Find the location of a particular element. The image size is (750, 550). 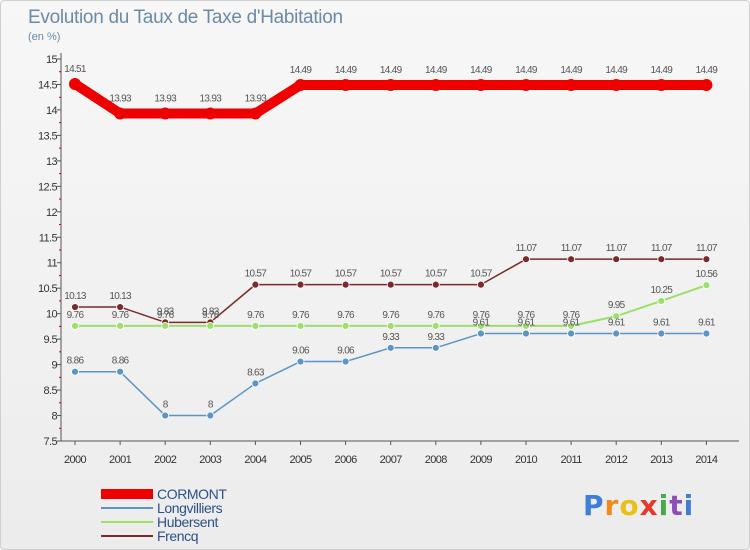

y-tick-label: 9.5 is located at coordinates (51, 340).